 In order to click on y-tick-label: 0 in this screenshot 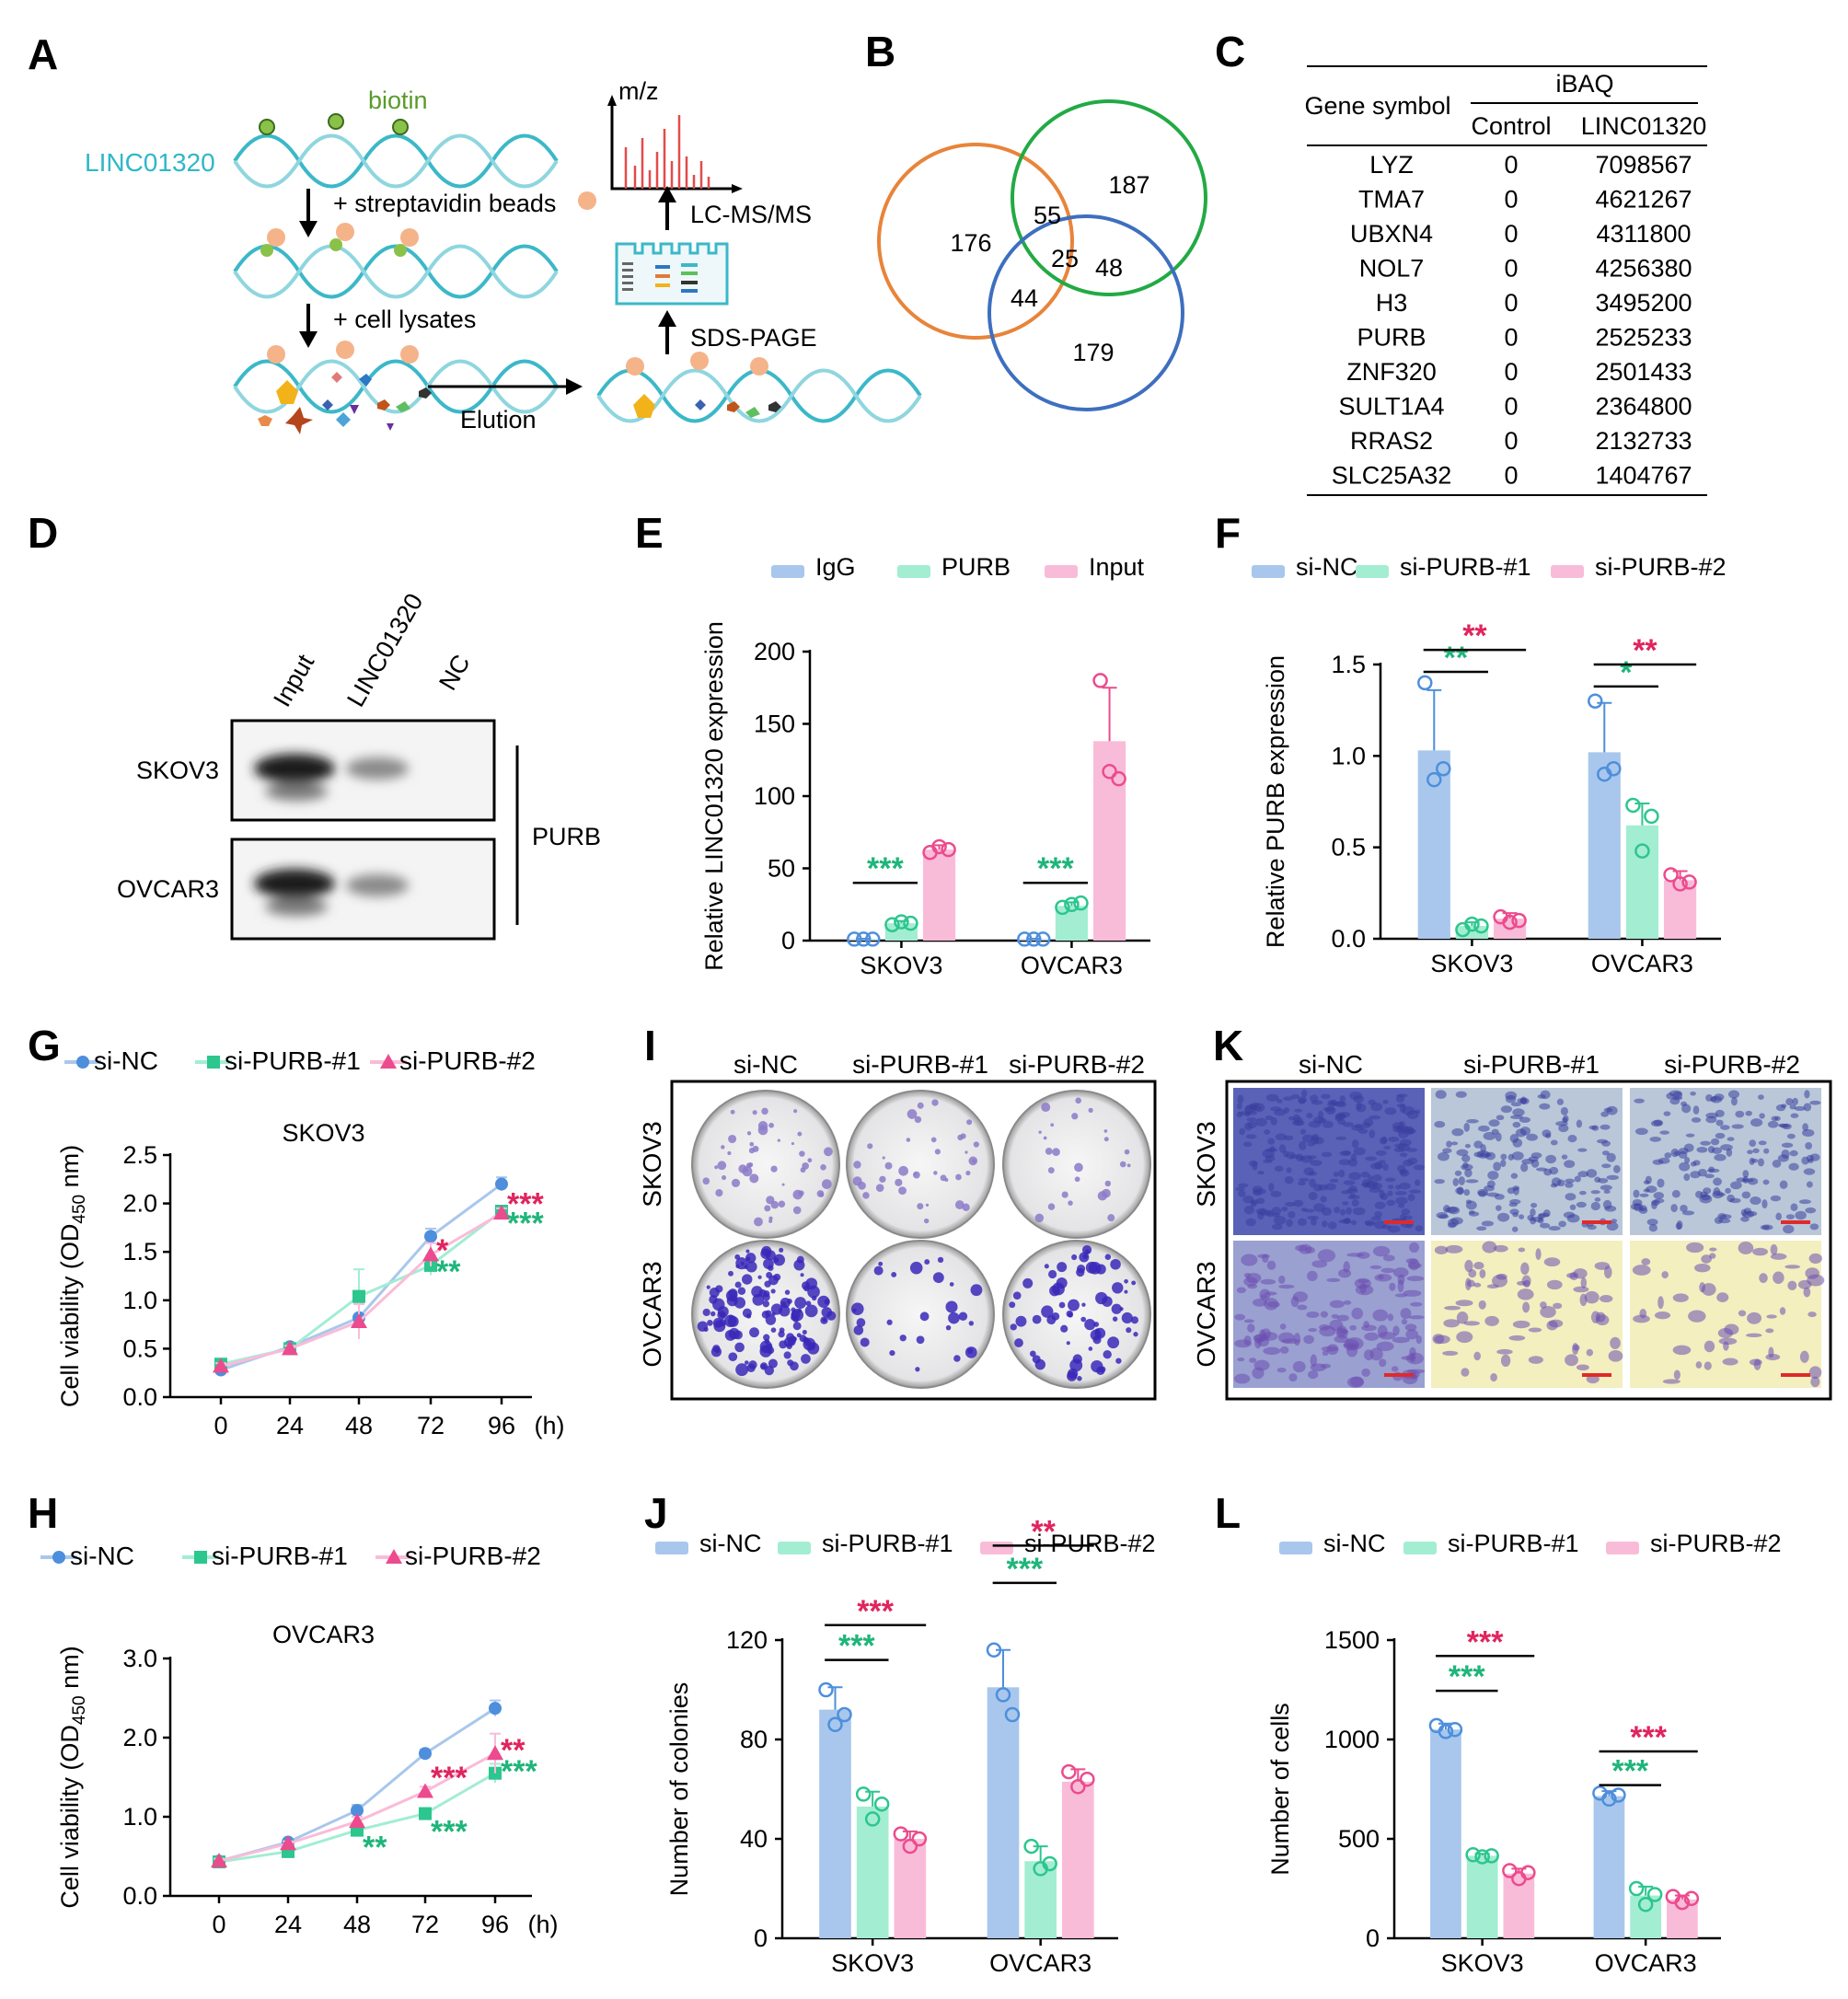, I will do `click(788, 940)`.